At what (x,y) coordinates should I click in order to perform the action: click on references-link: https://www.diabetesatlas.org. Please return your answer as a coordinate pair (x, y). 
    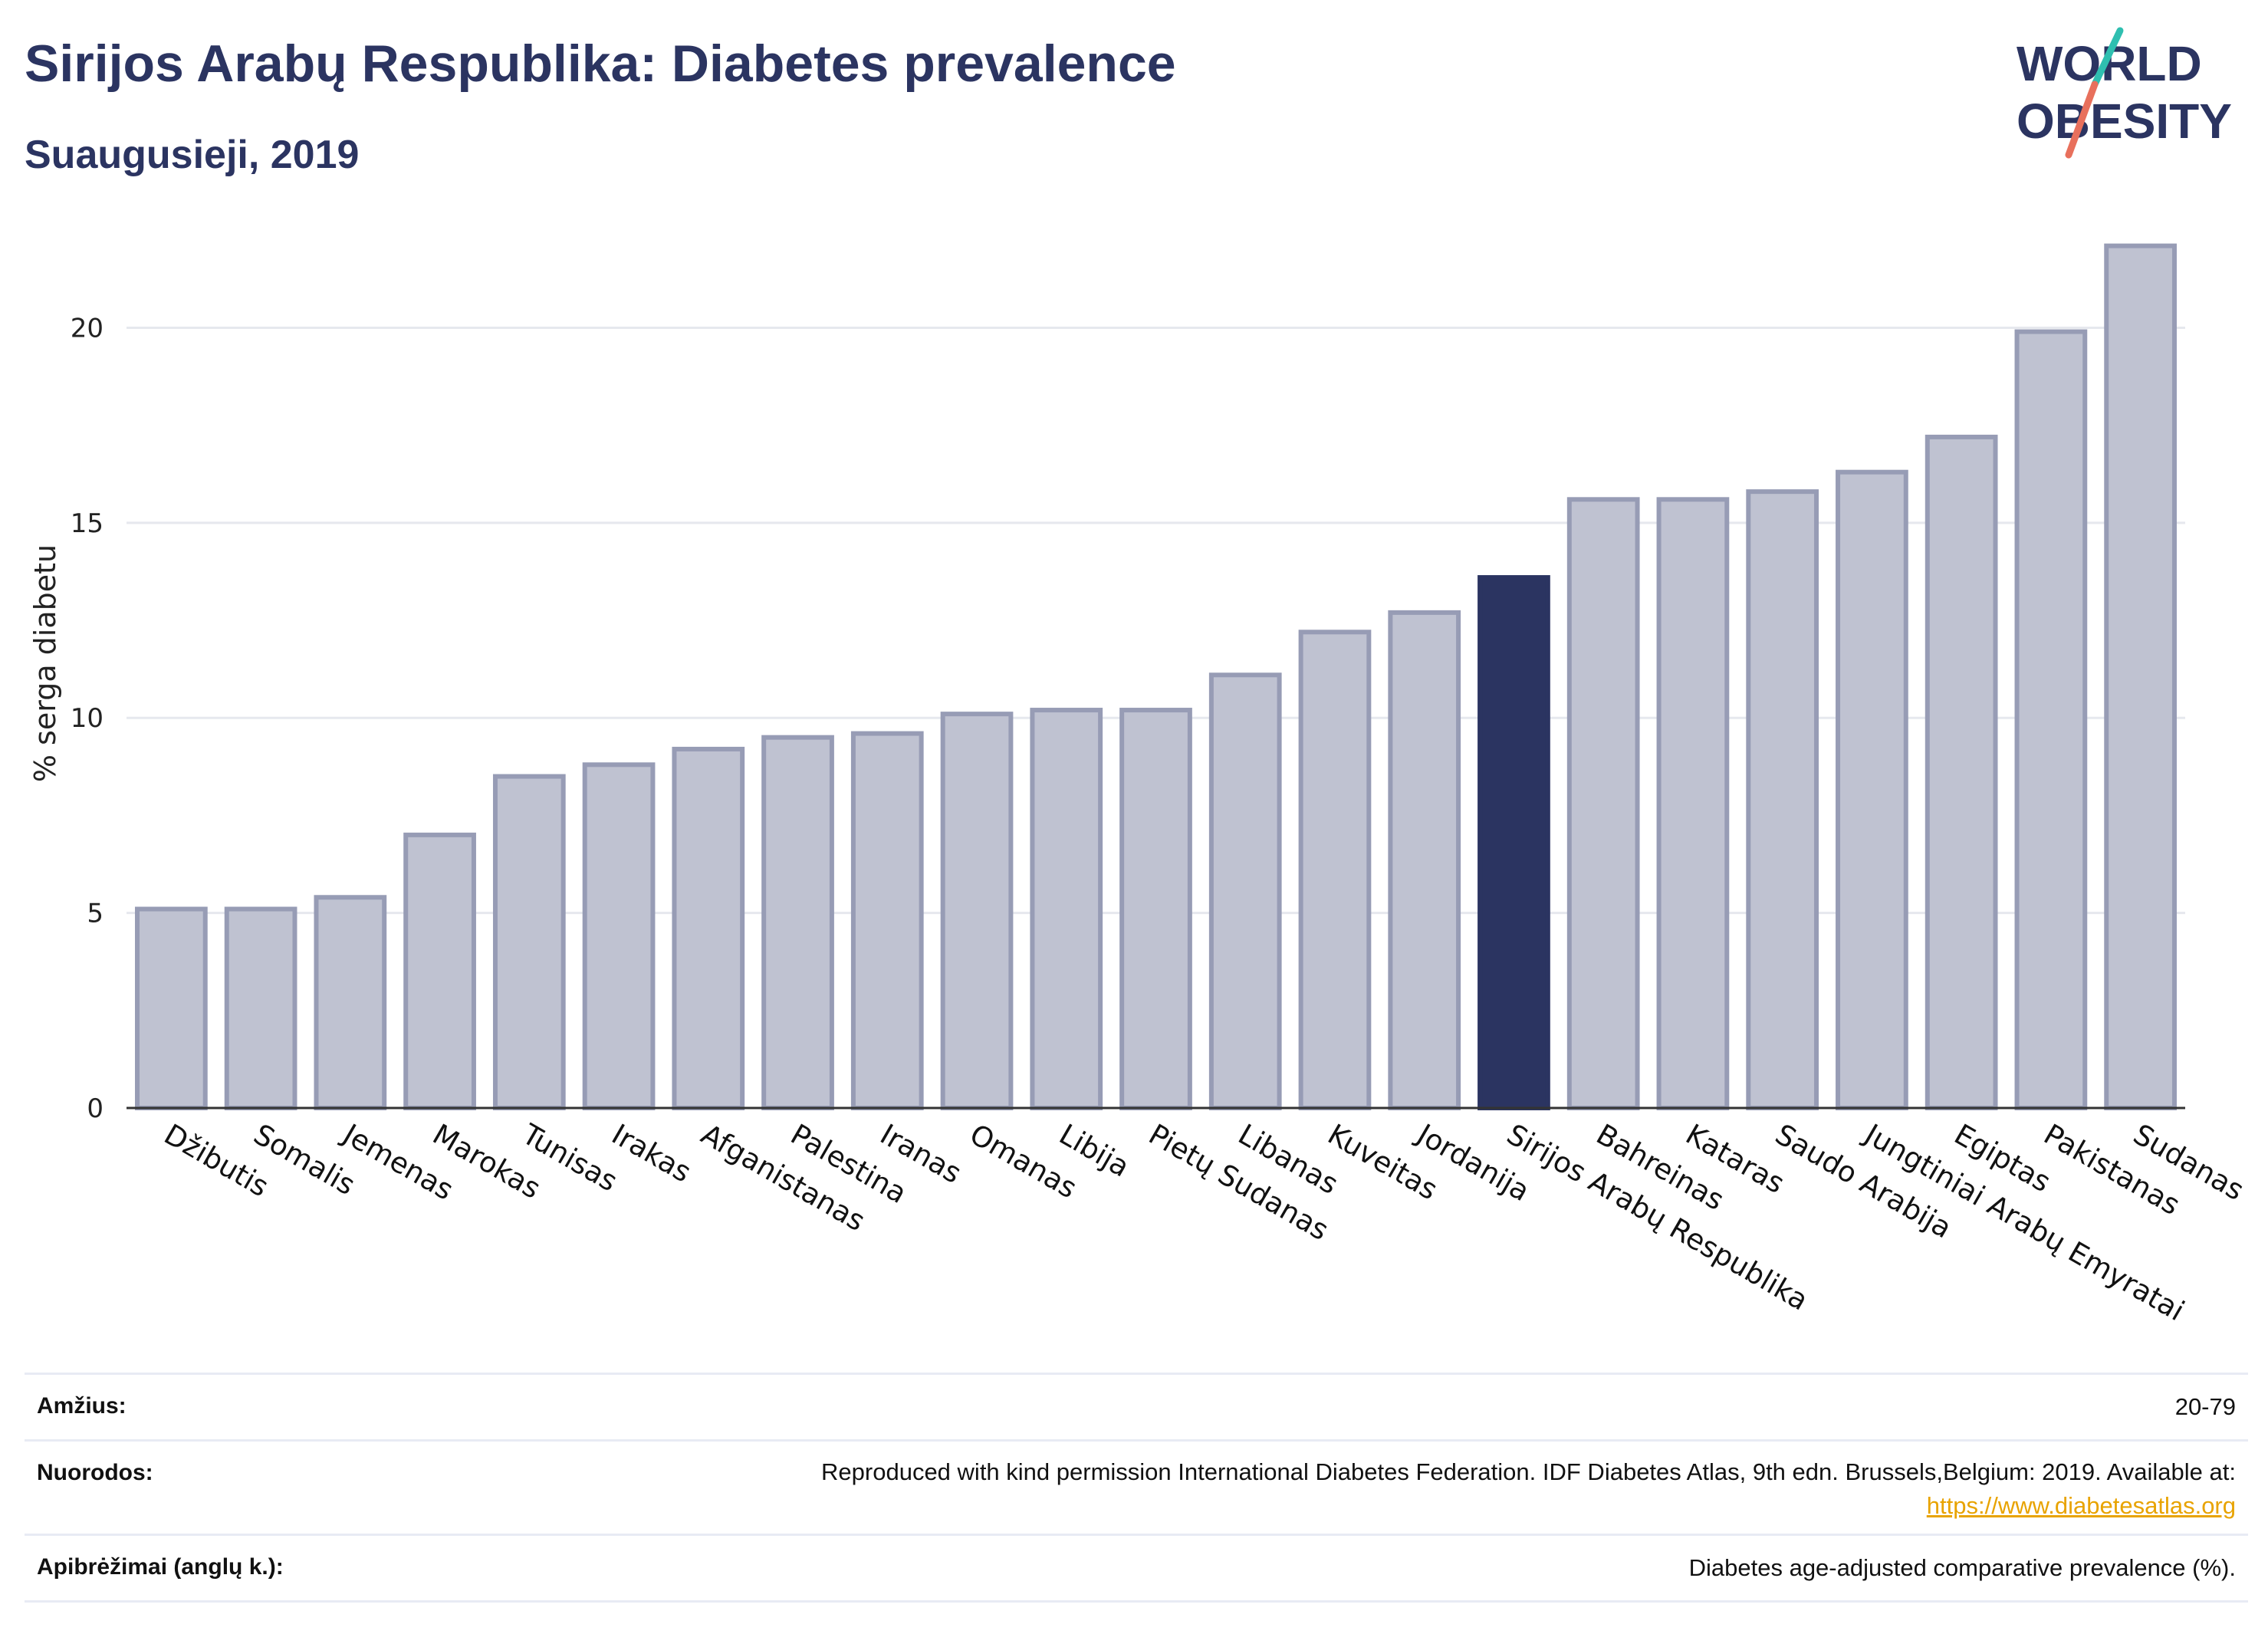
    Looking at the image, I should click on (2081, 1506).